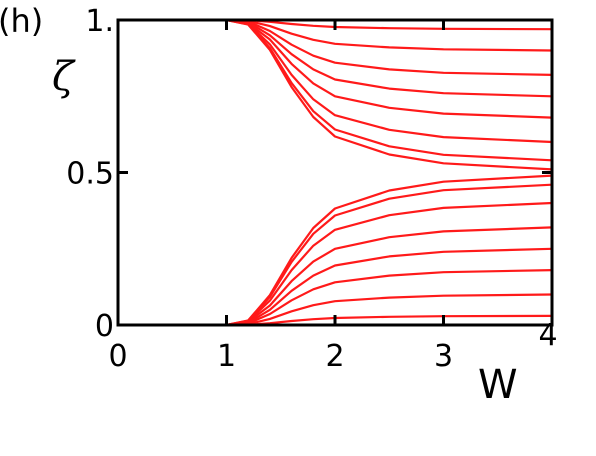 The height and width of the screenshot is (456, 596). I want to click on x-tick-label: 3, so click(443, 356).